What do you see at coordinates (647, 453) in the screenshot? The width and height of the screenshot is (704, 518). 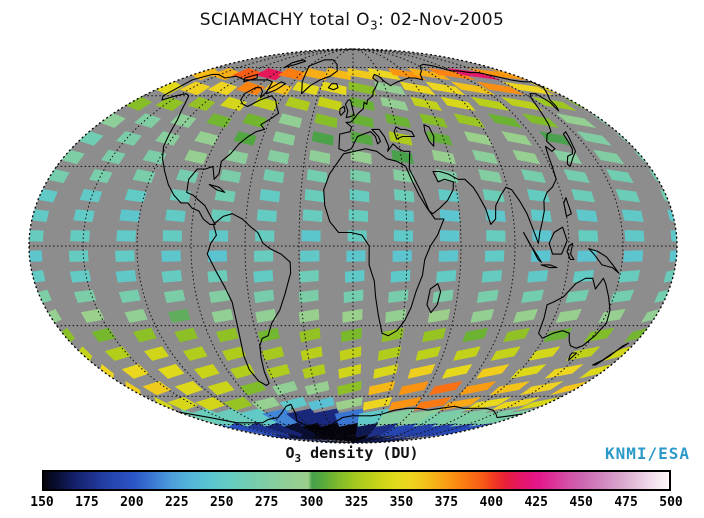 I see `credit-label: KNMI/ESA` at bounding box center [647, 453].